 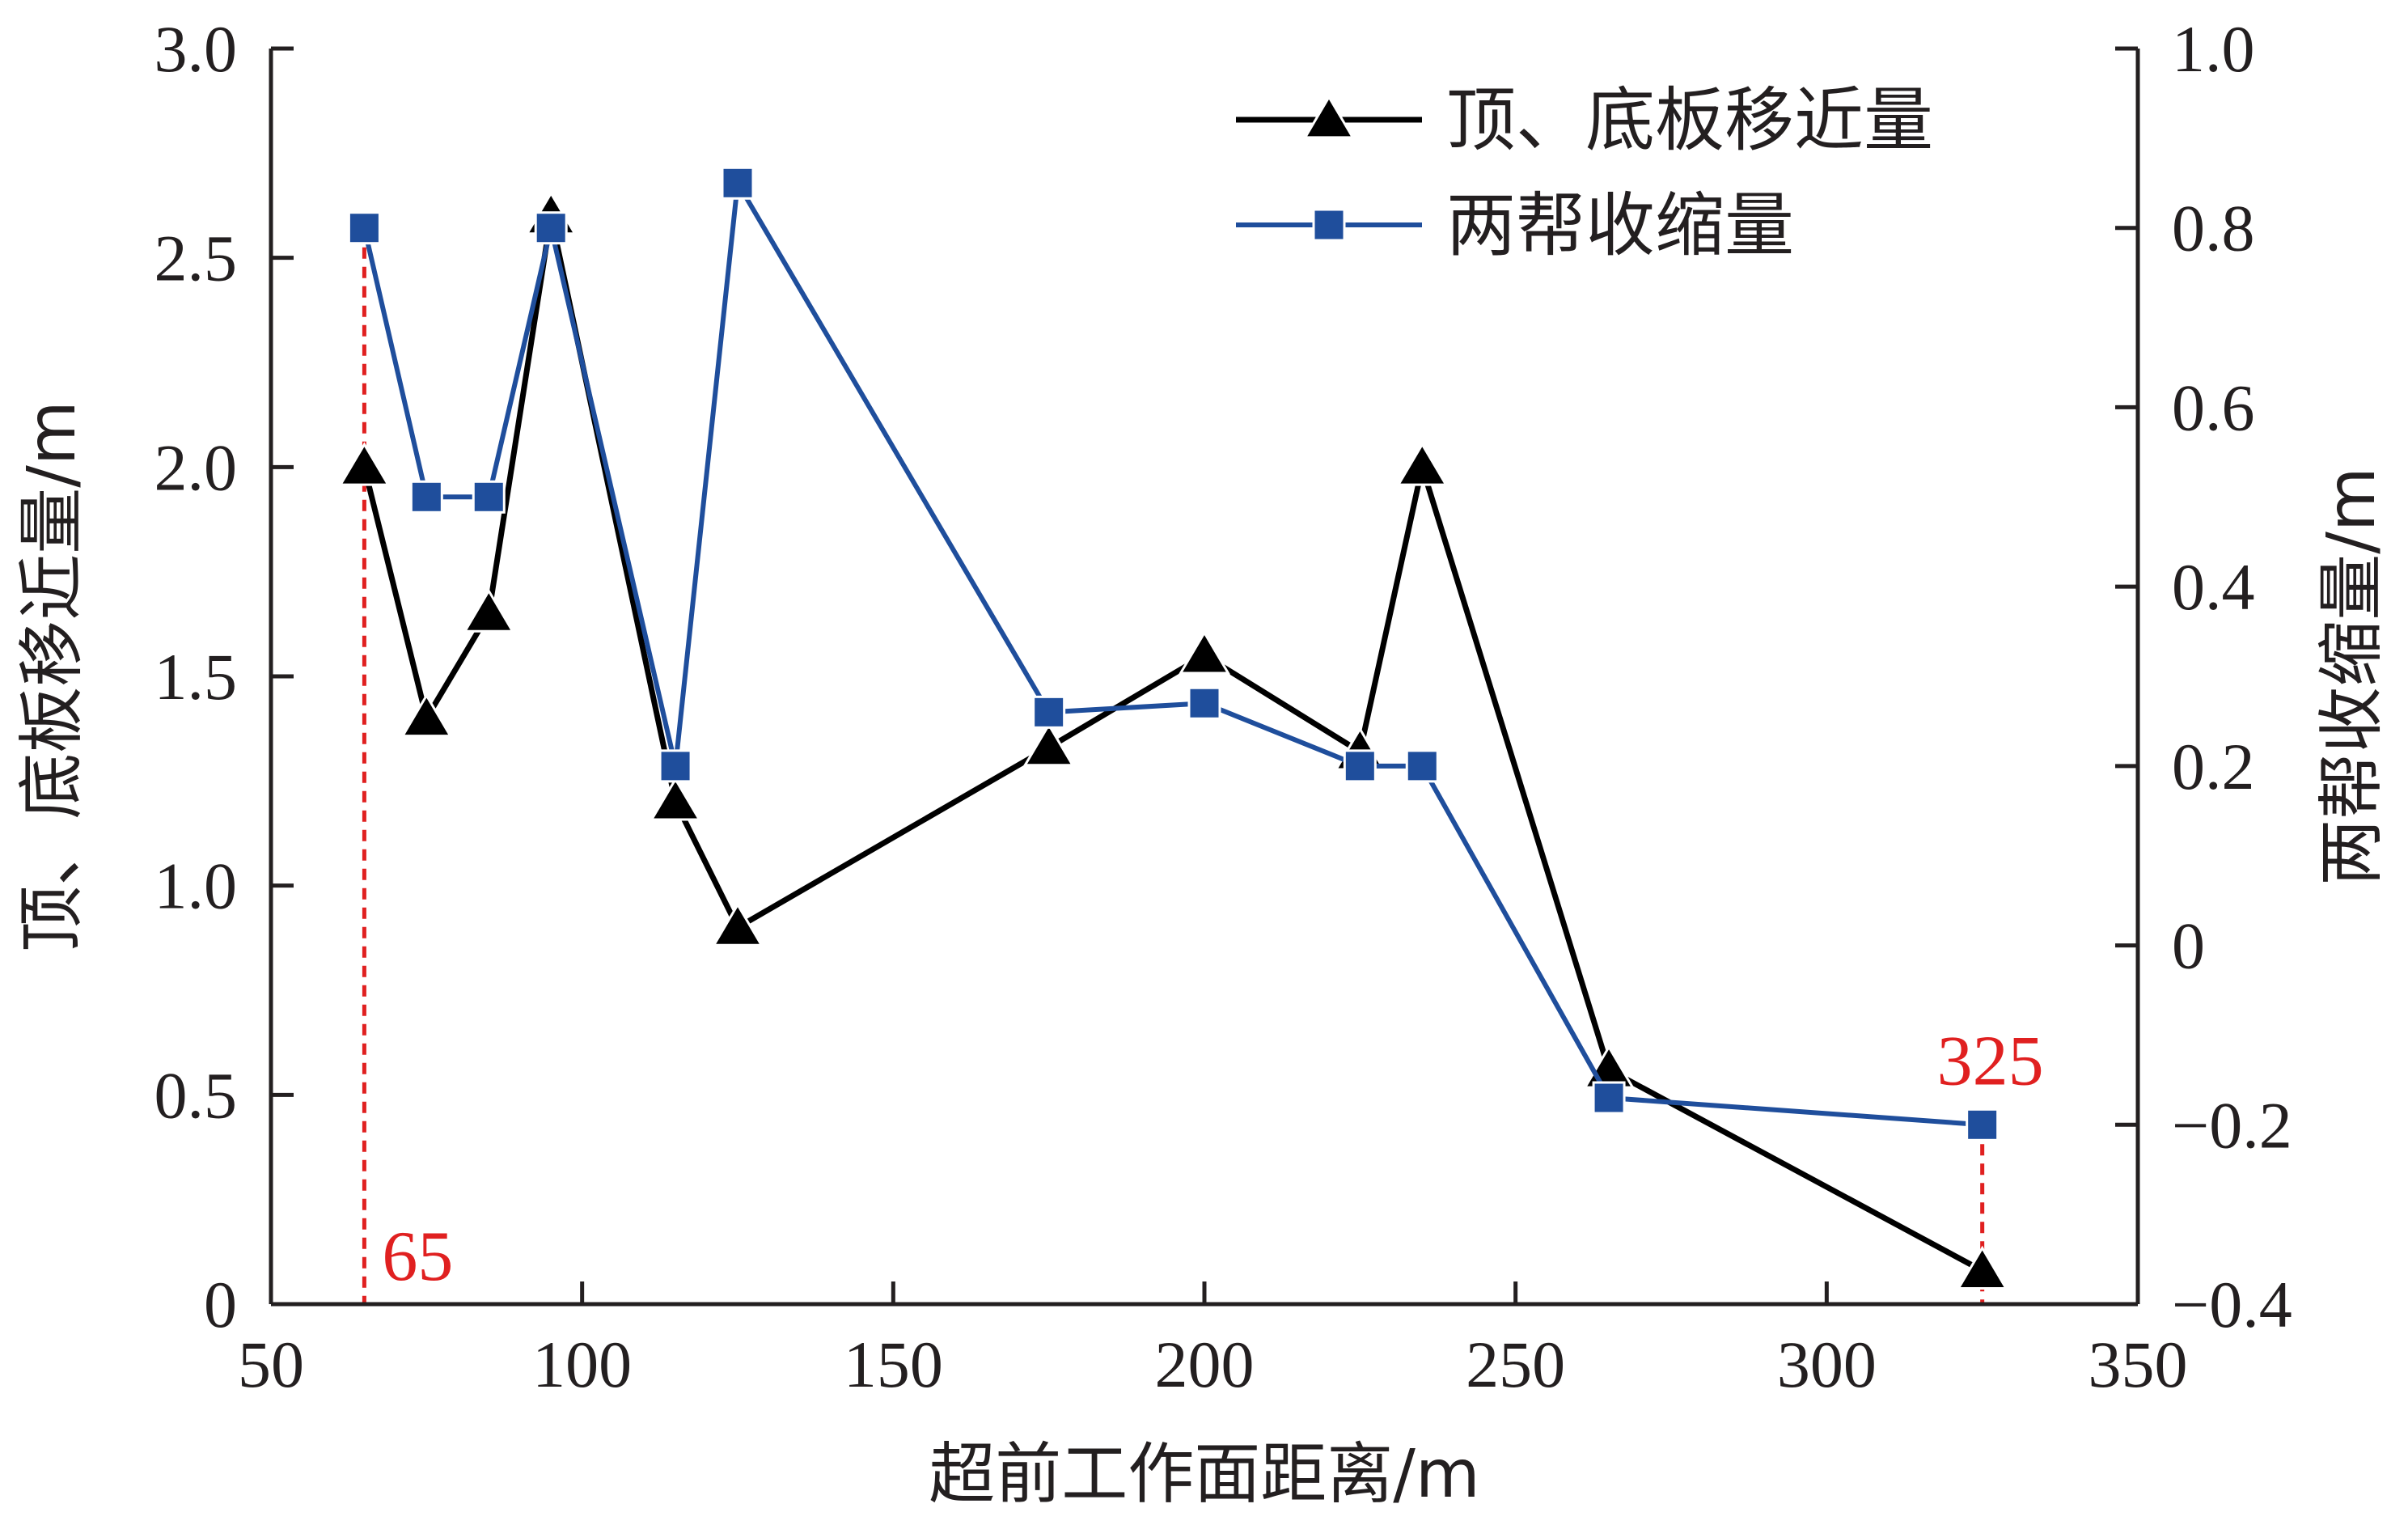 I want to click on y2-tick-label: −0.2, so click(x=2232, y=1125).